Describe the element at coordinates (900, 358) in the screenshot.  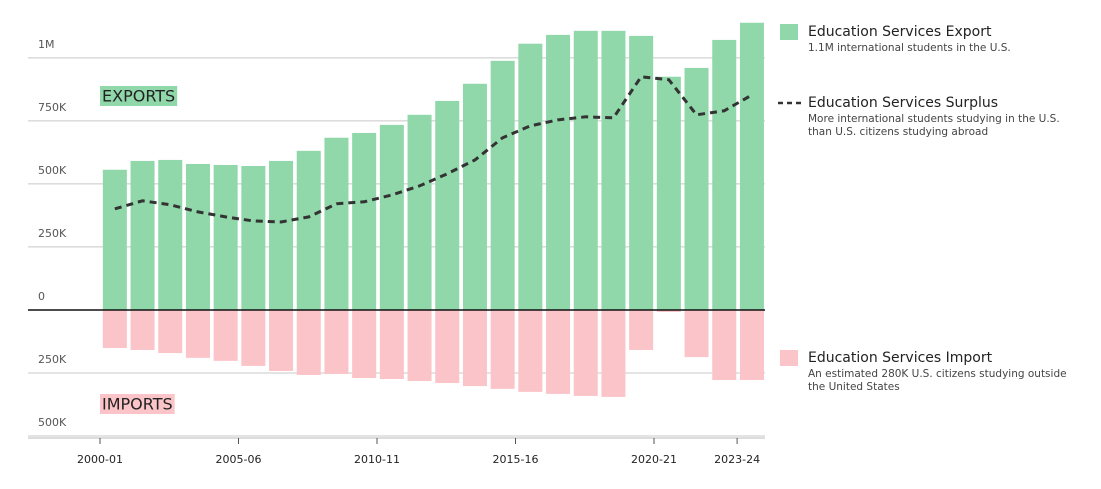
I see `legend-label: Education Services Import` at that location.